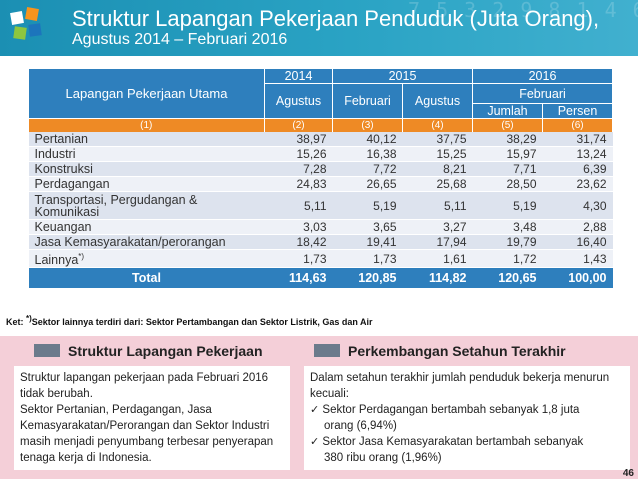 The image size is (638, 479). Describe the element at coordinates (367, 140) in the screenshot. I see `table-cell: 40,12` at that location.